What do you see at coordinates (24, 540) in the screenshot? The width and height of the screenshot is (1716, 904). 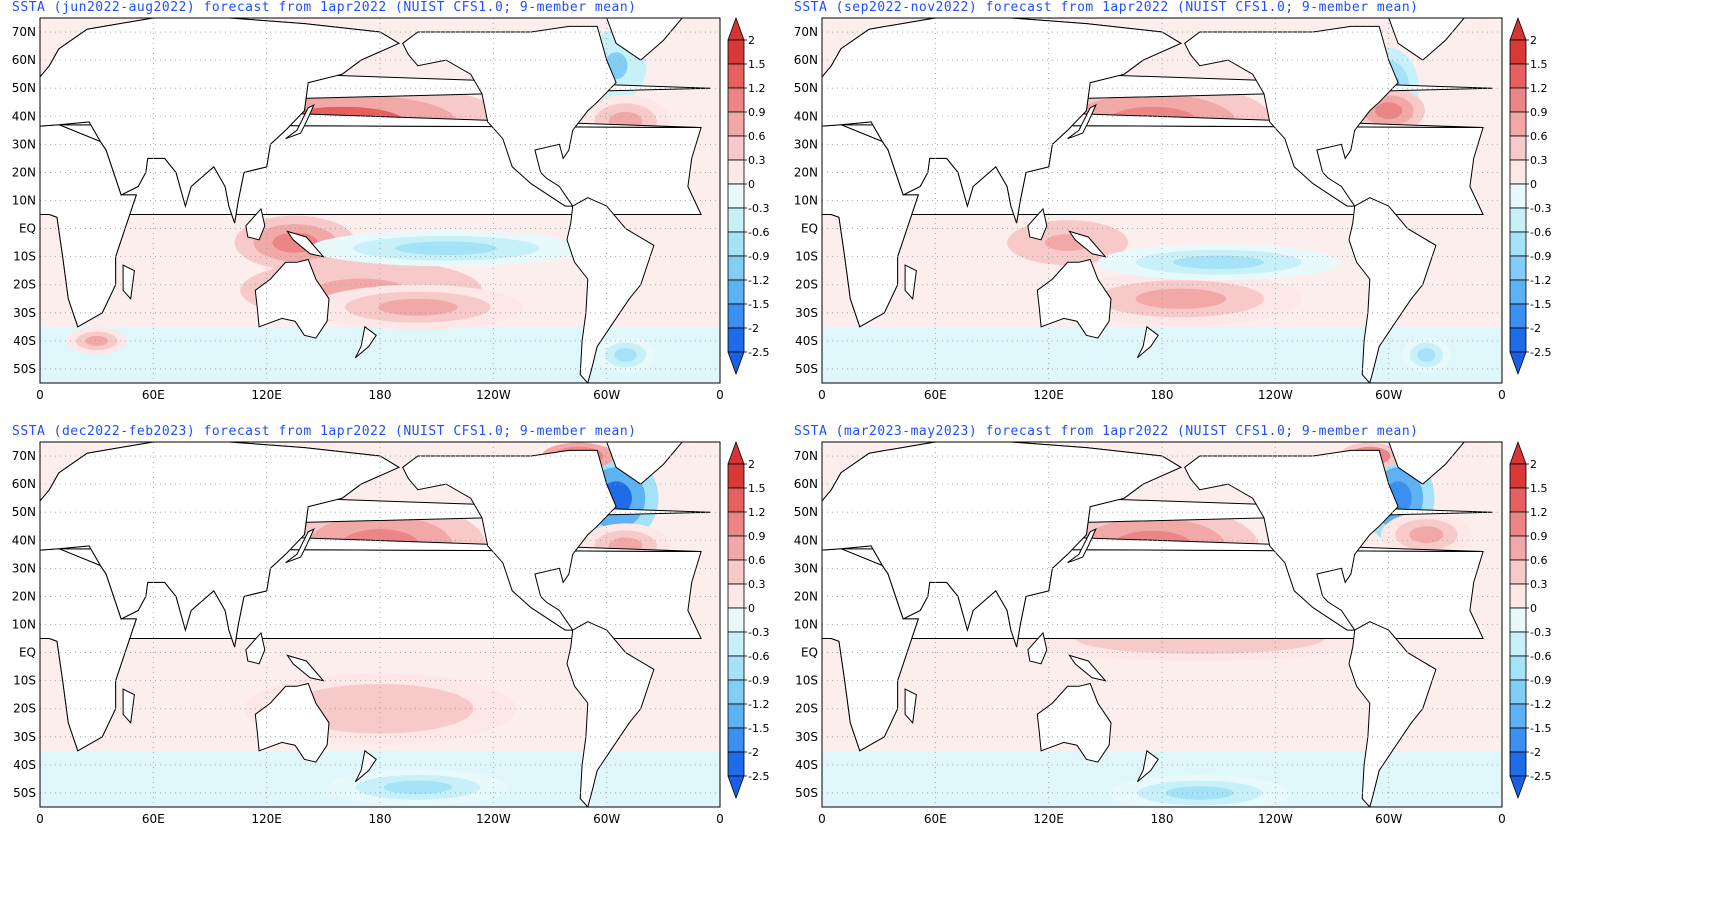 I see `lat-tick-label: 40N` at bounding box center [24, 540].